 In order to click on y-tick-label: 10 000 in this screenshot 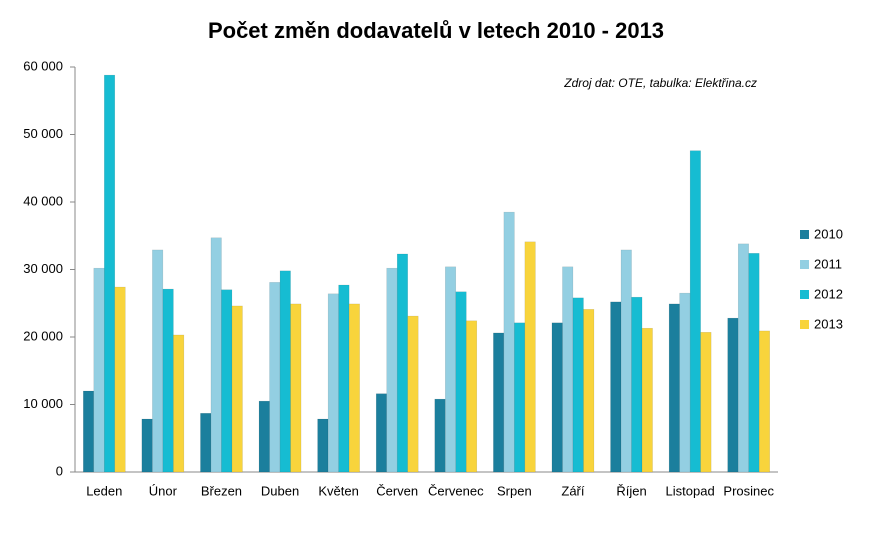, I will do `click(43, 403)`.